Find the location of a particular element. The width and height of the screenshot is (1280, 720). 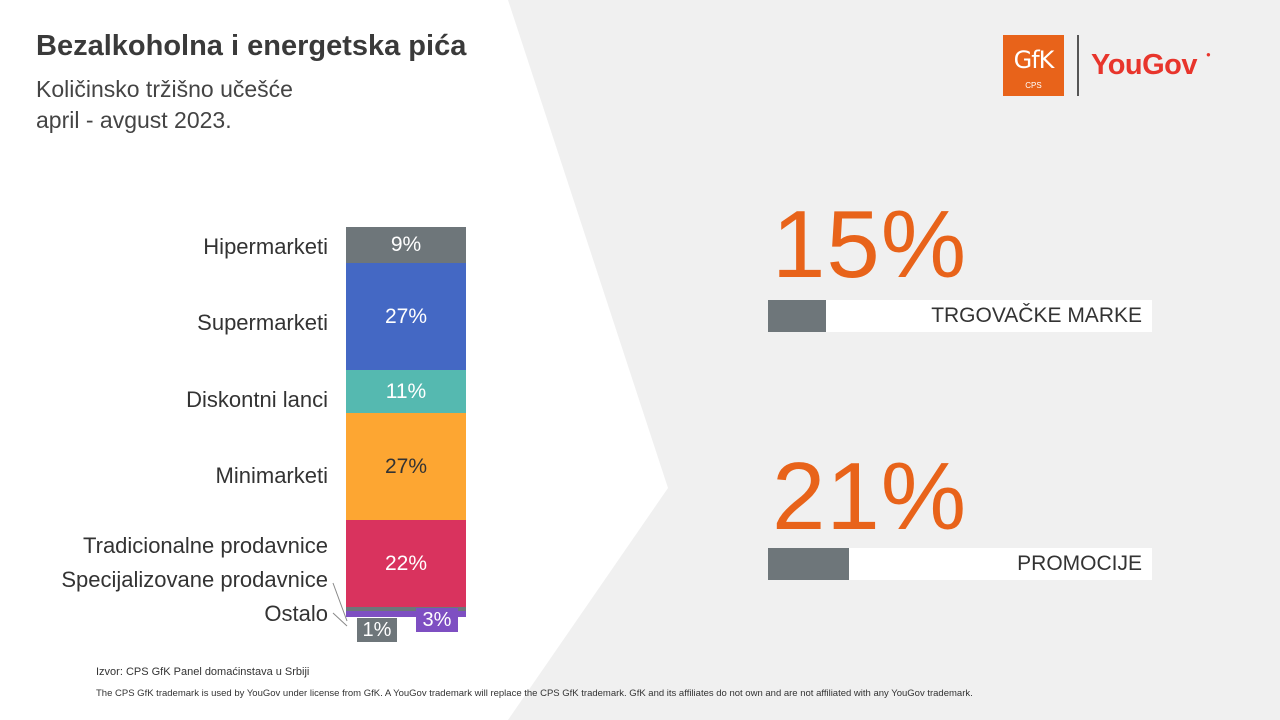

kpi-value-private-label: 15% is located at coordinates (870, 244).